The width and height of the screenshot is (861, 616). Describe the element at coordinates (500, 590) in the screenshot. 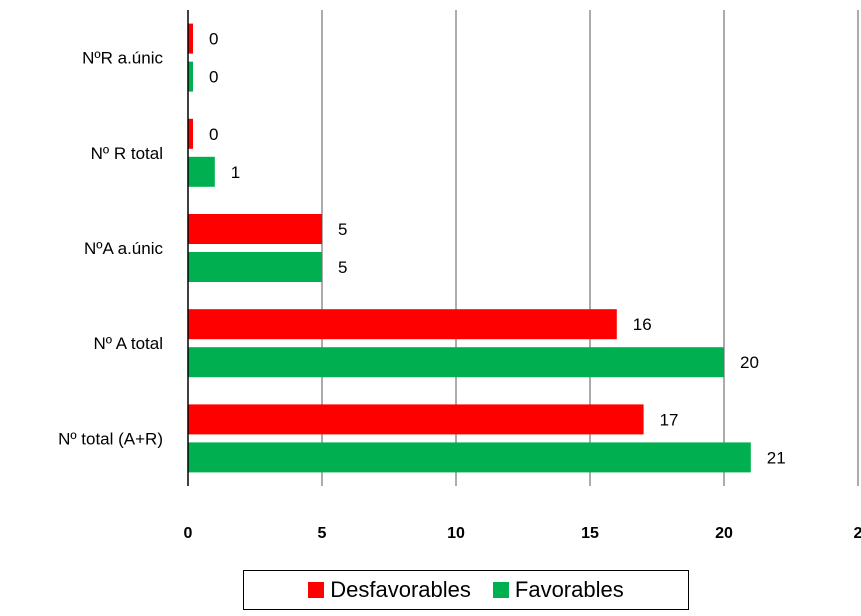

I see `legend-swatch-favorables` at that location.